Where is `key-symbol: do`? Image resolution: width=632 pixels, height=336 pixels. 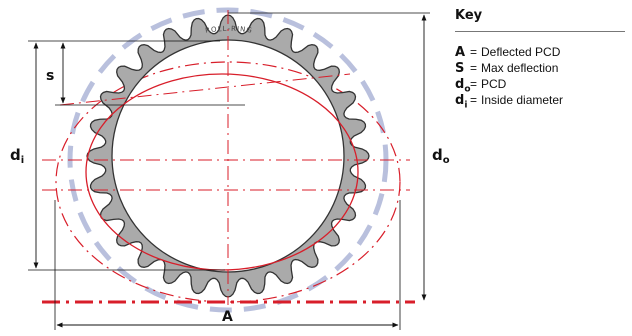
key-symbol: do is located at coordinates (463, 86).